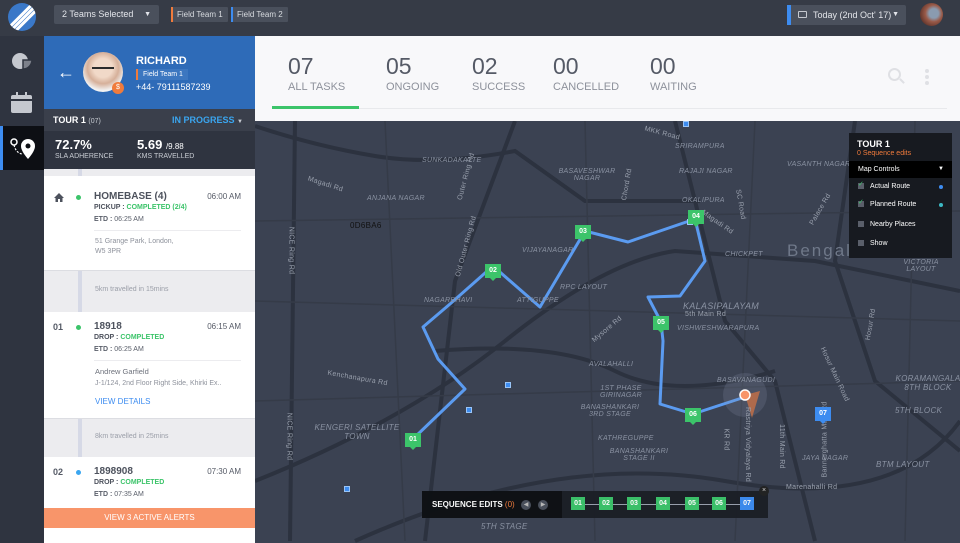 This screenshot has height=543, width=960. I want to click on tab-cancelled: 00 CANCELLED, so click(586, 73).